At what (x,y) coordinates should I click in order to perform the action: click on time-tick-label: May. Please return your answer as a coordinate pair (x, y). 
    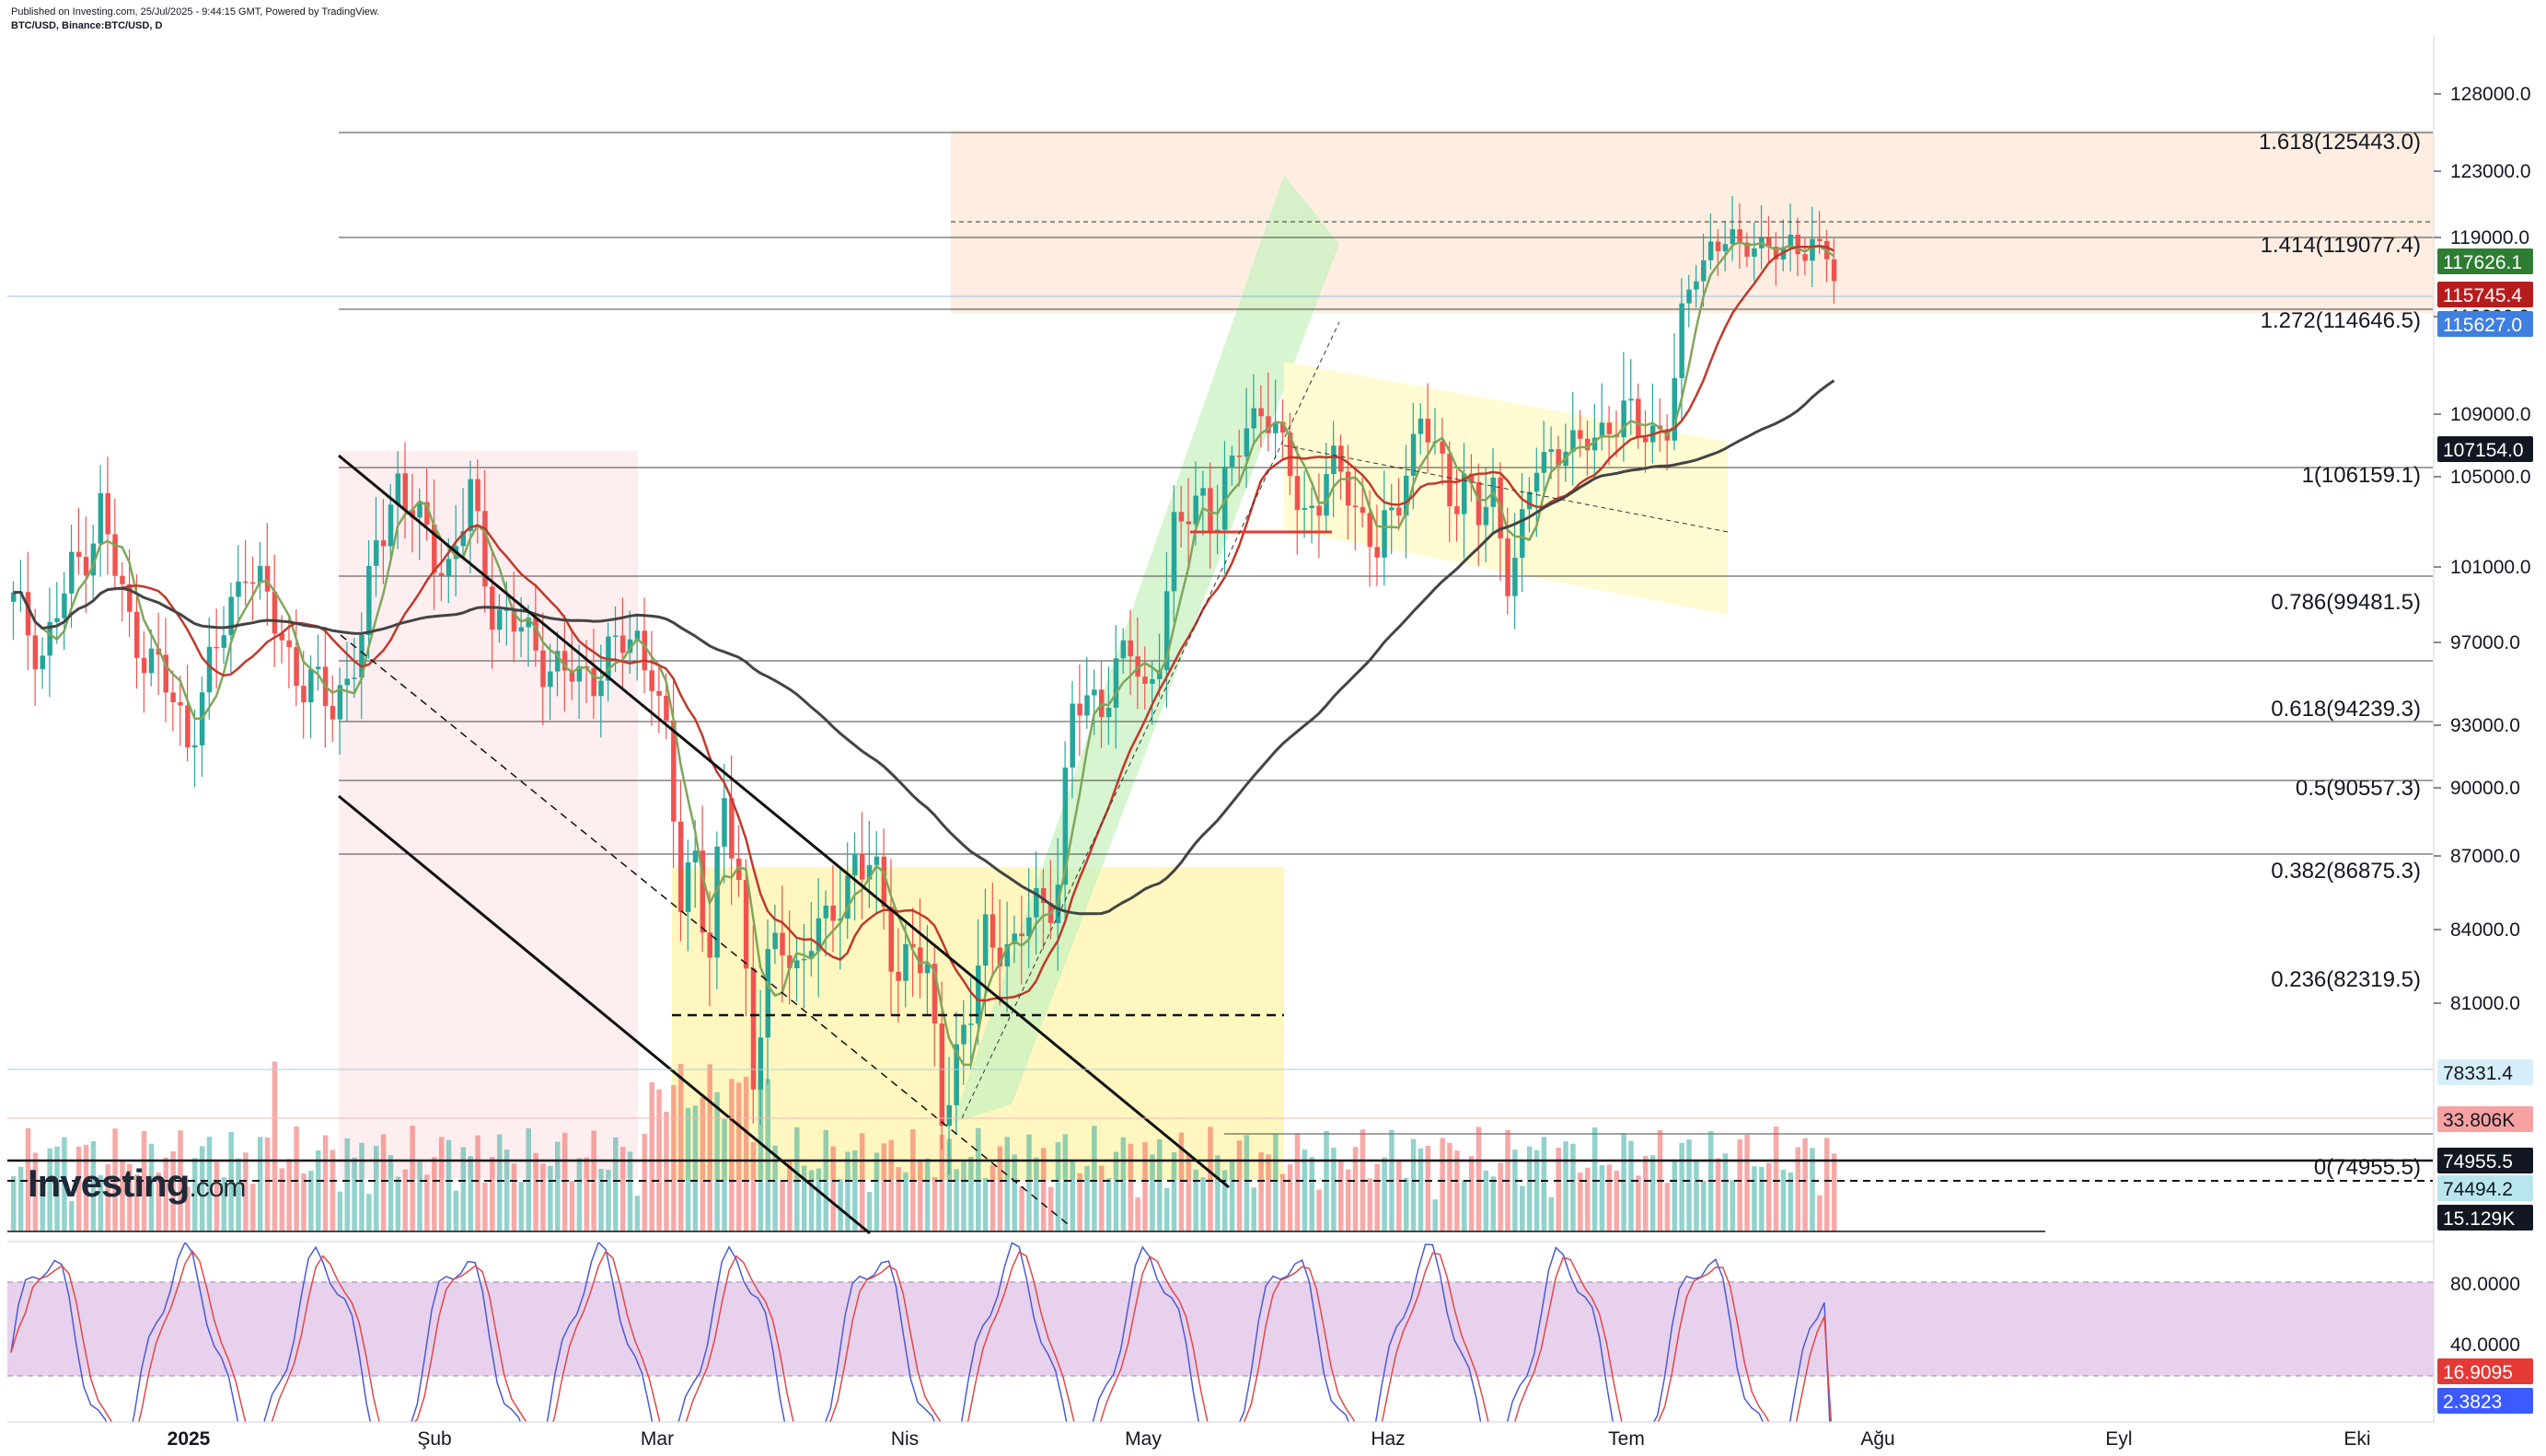
    Looking at the image, I should click on (1143, 1439).